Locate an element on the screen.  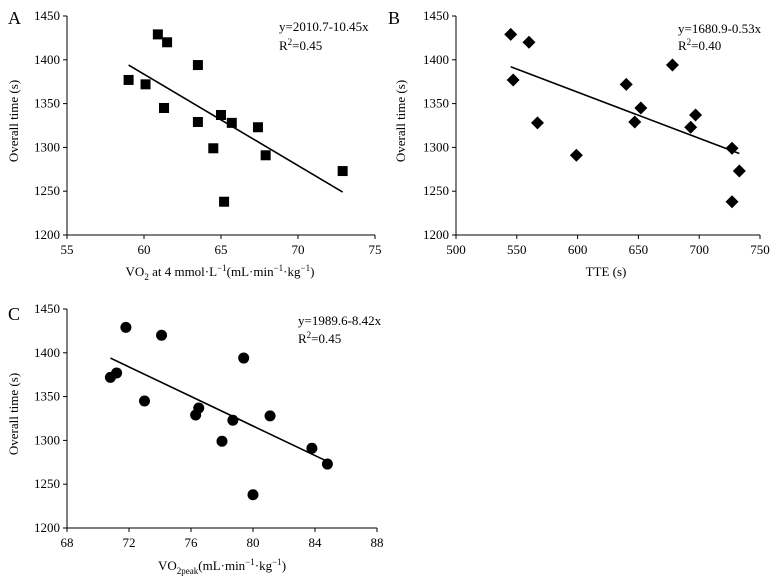
x-tick-label: 500 is located at coordinates (456, 249).